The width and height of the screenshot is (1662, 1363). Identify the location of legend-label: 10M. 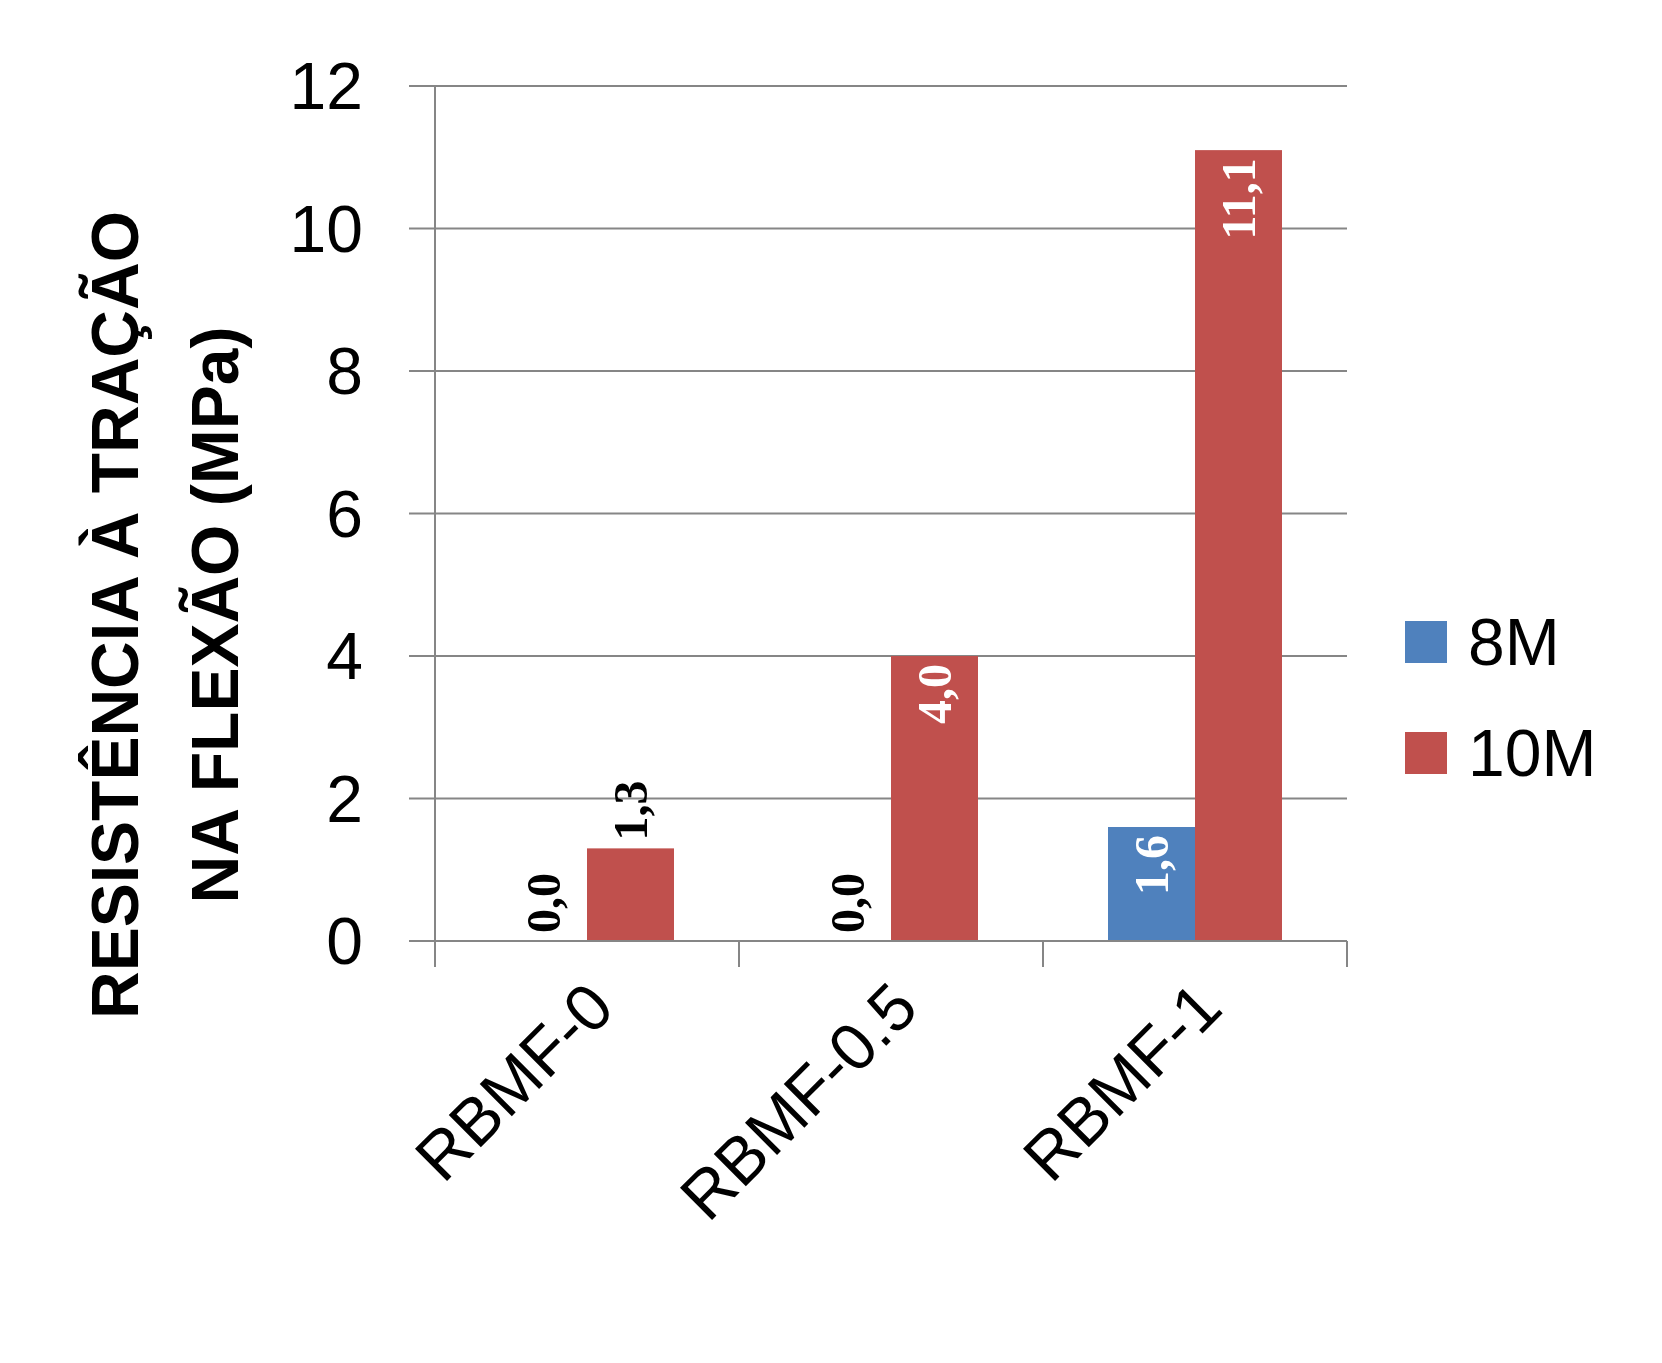
(1532, 753).